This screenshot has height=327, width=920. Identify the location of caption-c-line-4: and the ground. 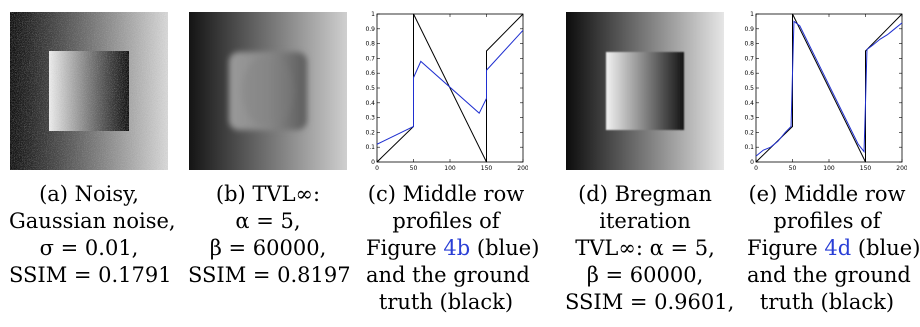
(448, 275).